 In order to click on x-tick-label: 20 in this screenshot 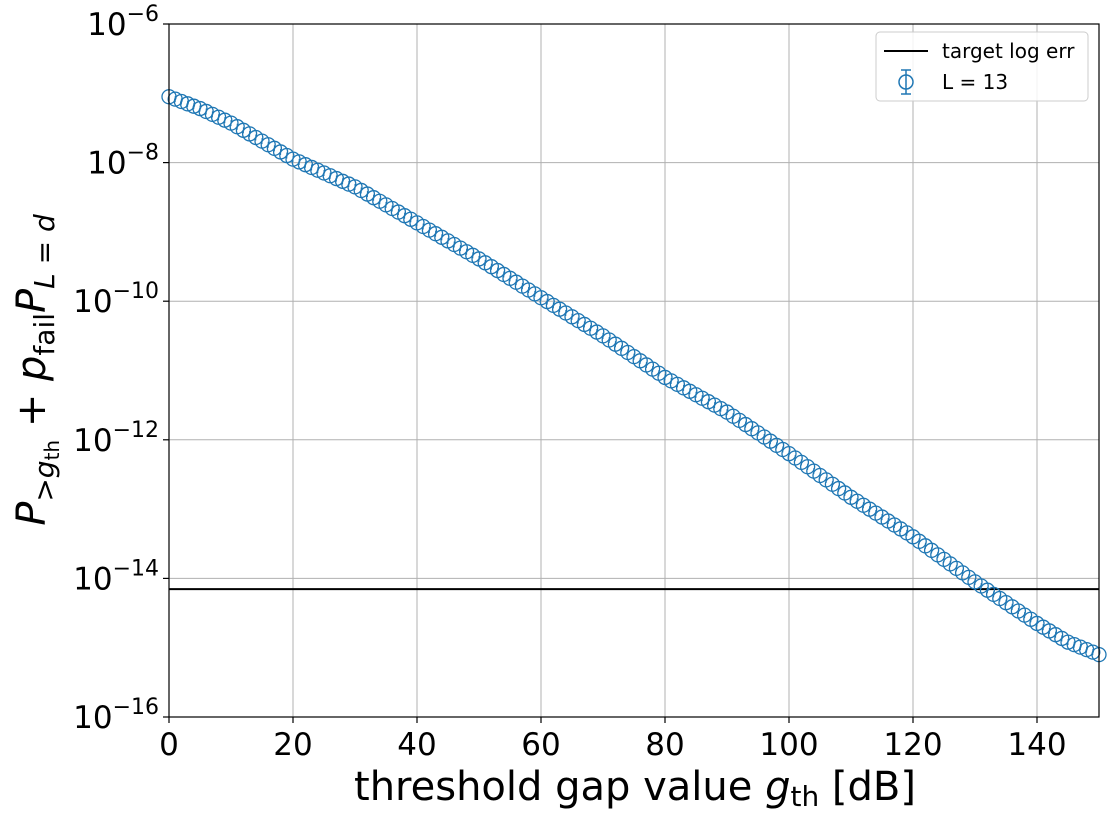, I will do `click(292, 745)`.